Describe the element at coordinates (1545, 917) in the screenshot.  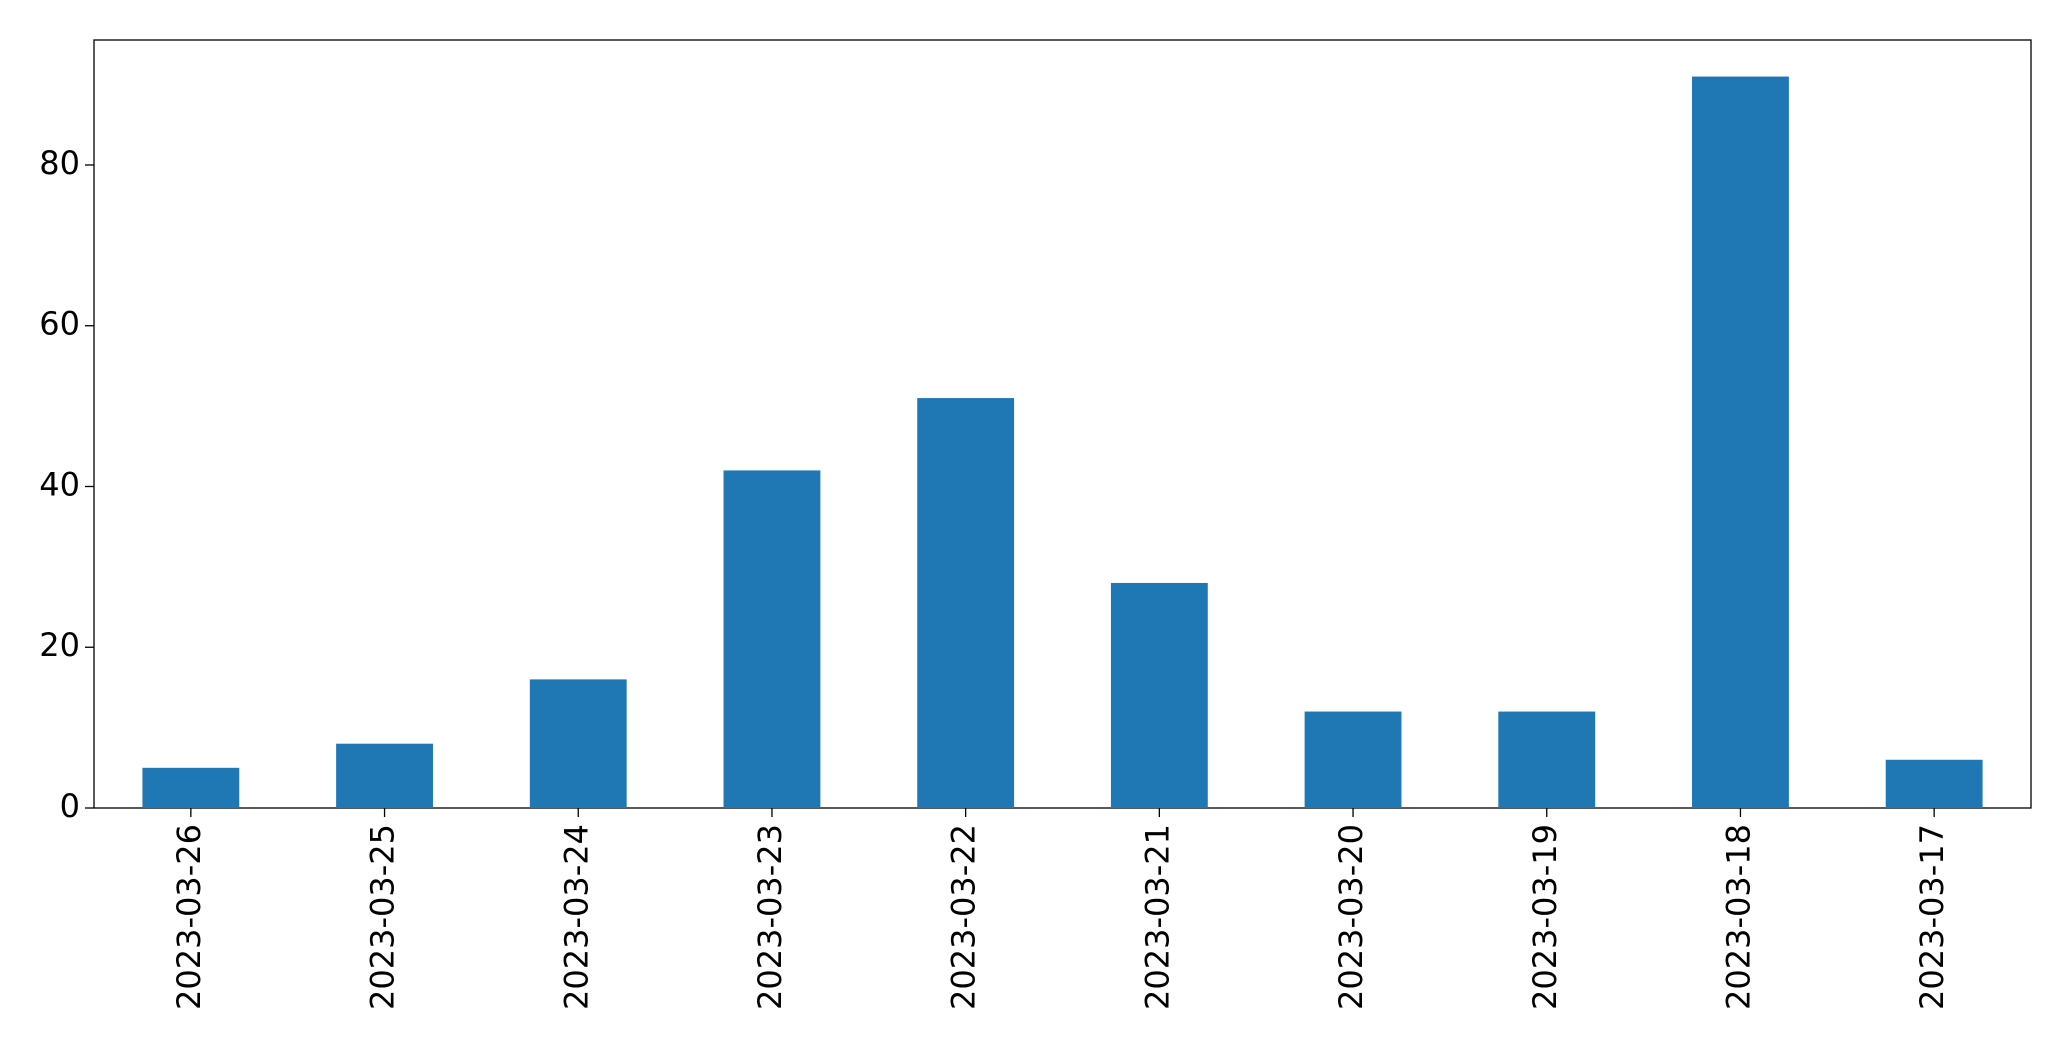
I see `x-tick-label: 2023-03-19` at that location.